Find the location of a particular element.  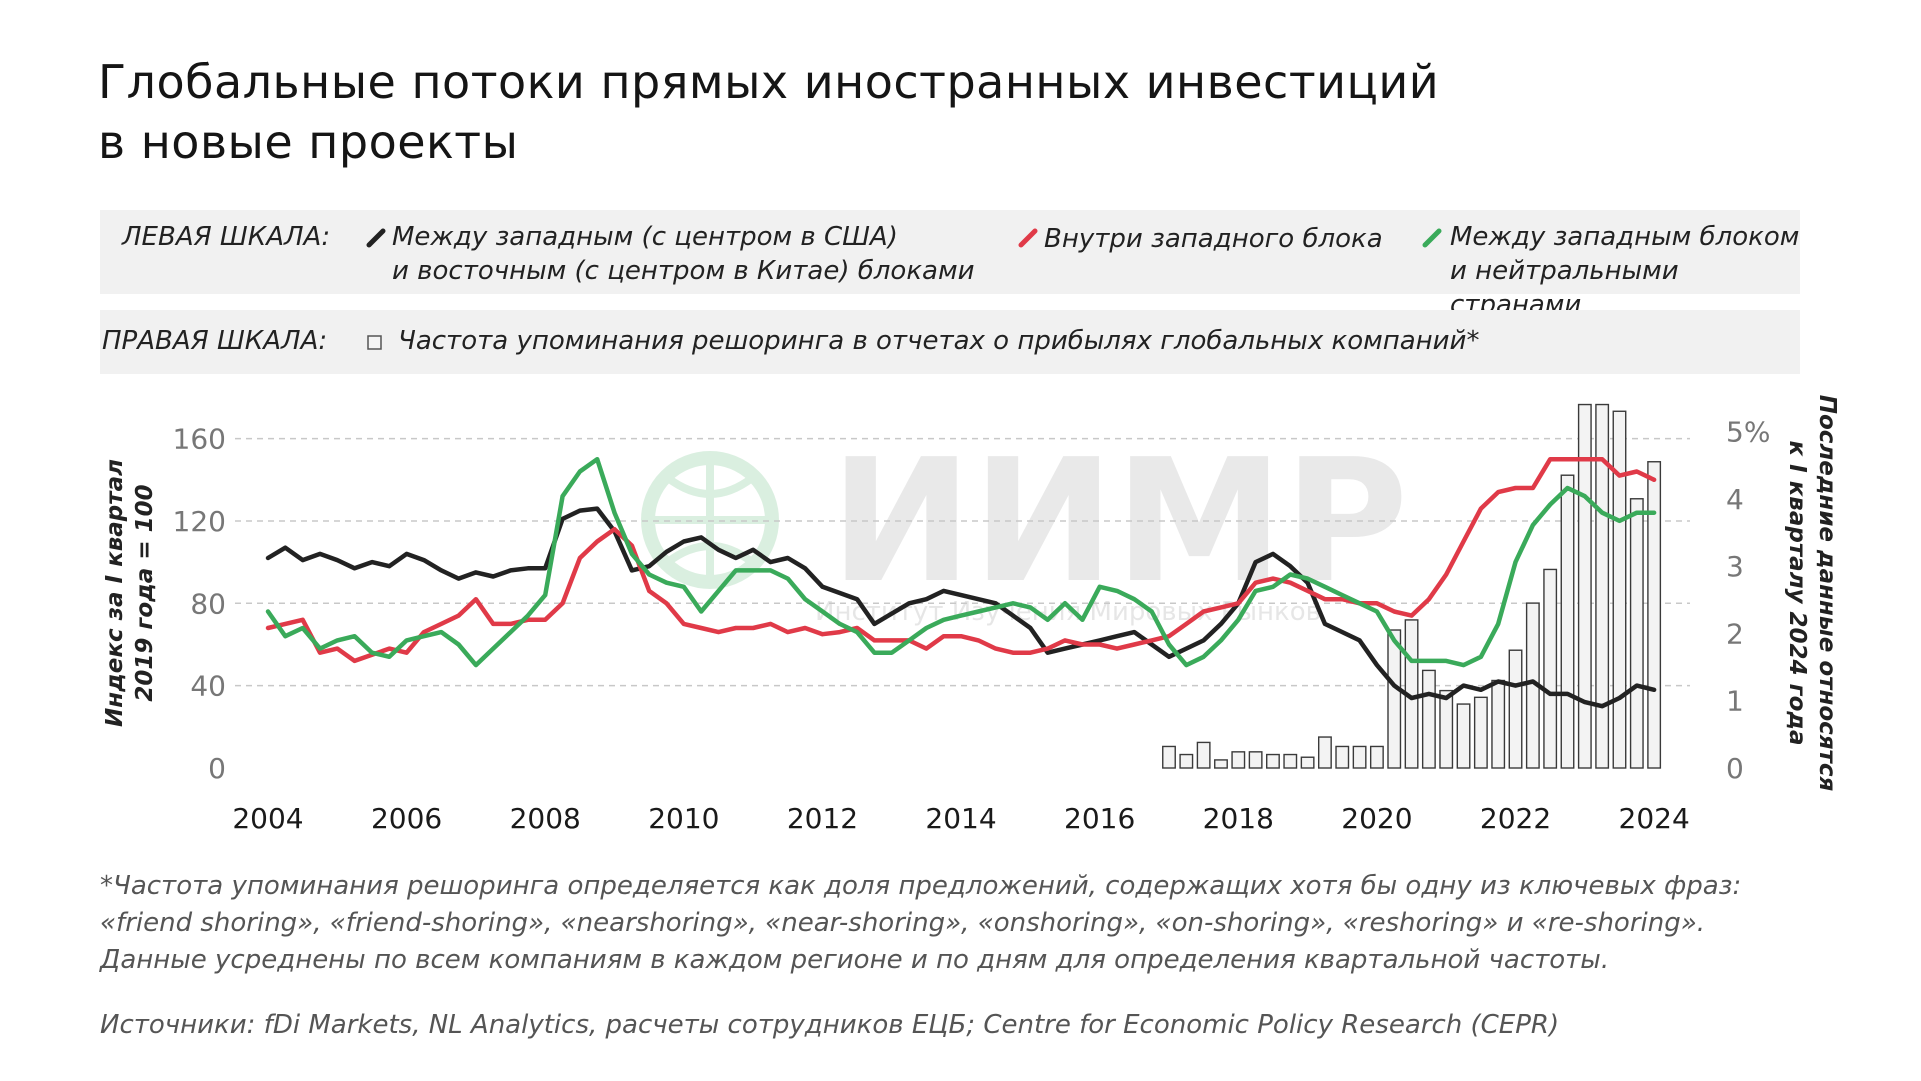

legend-item-red: Внутри западного блока is located at coordinates (1213, 239).